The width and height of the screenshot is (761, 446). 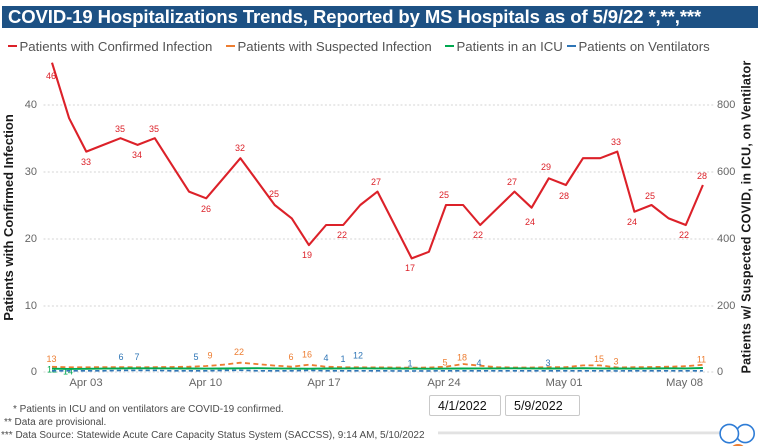 What do you see at coordinates (136, 357) in the screenshot?
I see `svg-text: 7` at bounding box center [136, 357].